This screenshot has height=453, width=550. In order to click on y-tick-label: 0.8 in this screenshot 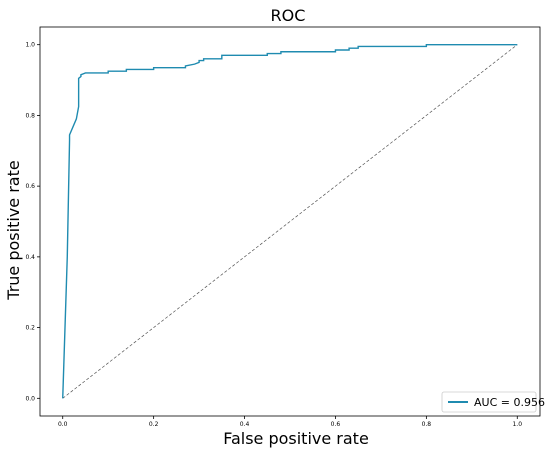, I will do `click(30, 115)`.